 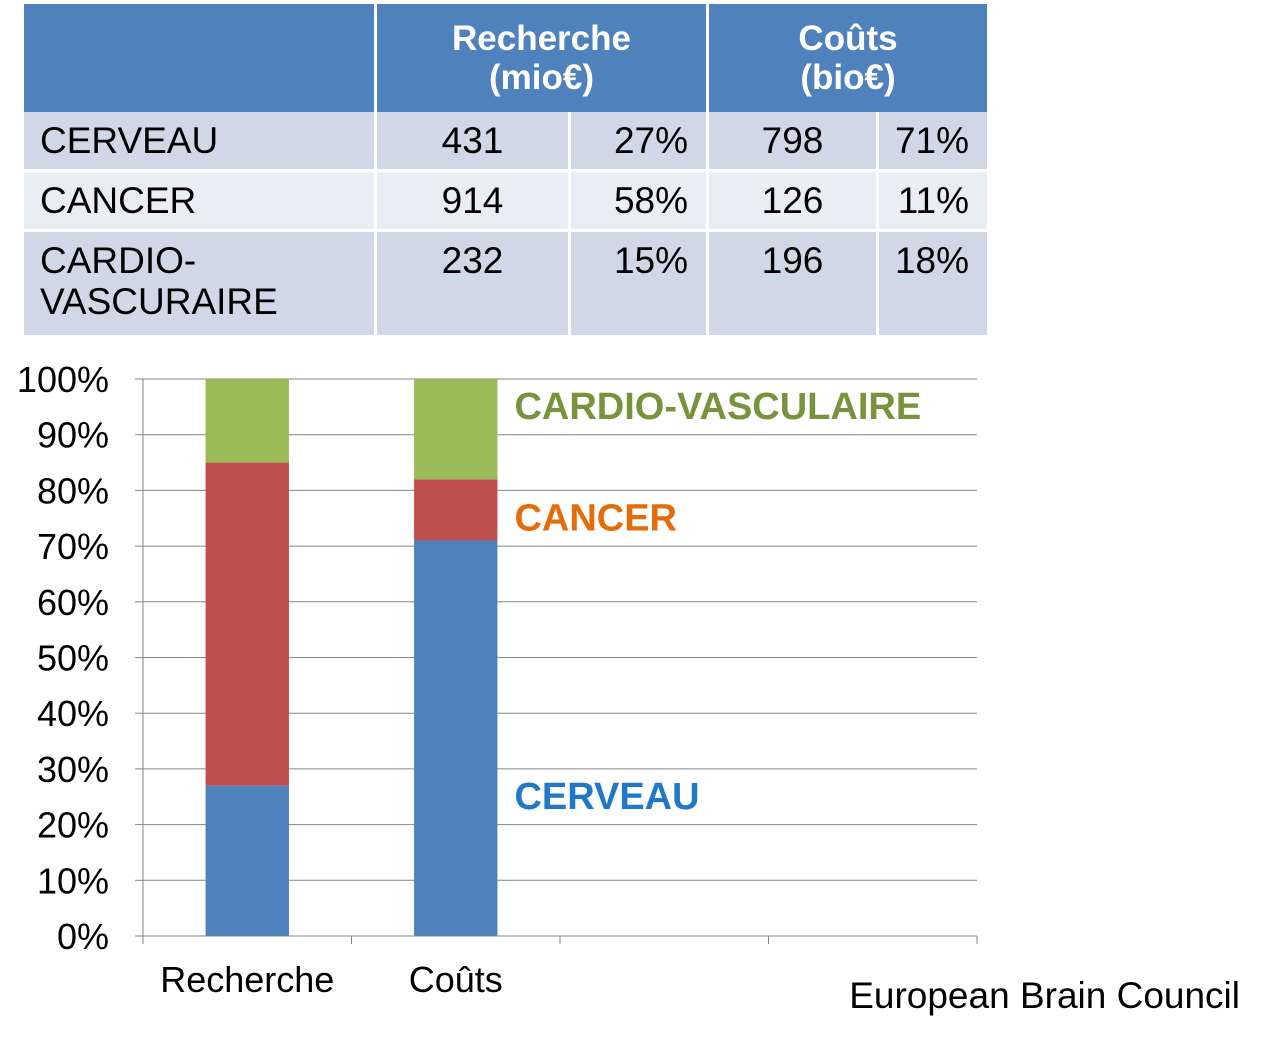 What do you see at coordinates (474, 202) in the screenshot?
I see `row-recherche: 914` at bounding box center [474, 202].